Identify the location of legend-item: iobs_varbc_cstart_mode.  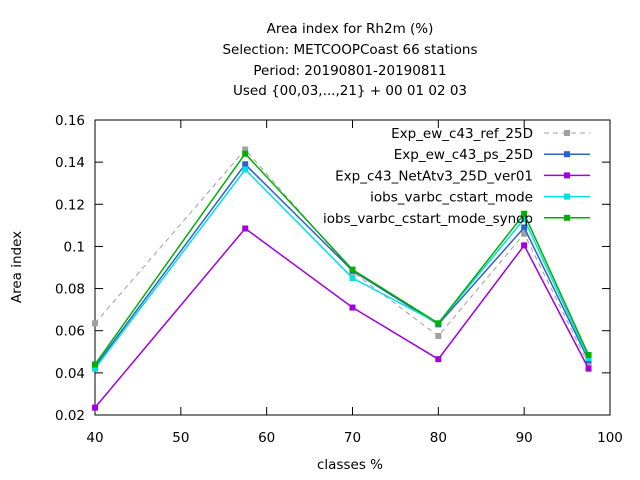
(480, 198).